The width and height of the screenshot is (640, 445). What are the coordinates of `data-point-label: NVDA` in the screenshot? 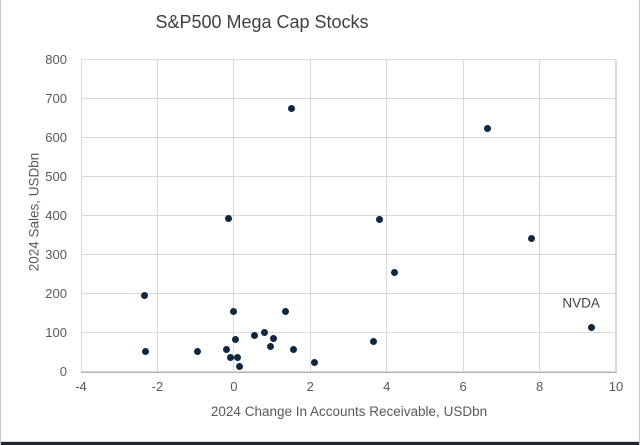 It's located at (581, 303).